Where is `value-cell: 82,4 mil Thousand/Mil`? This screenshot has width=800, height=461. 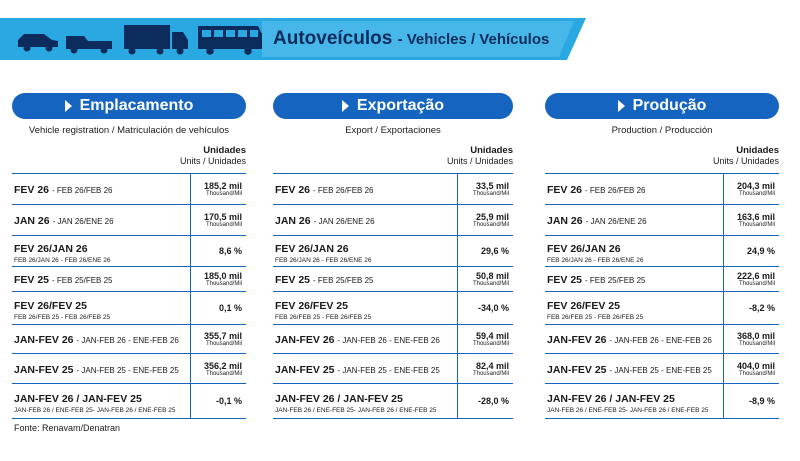
value-cell: 82,4 mil Thousand/Mil is located at coordinates (485, 368).